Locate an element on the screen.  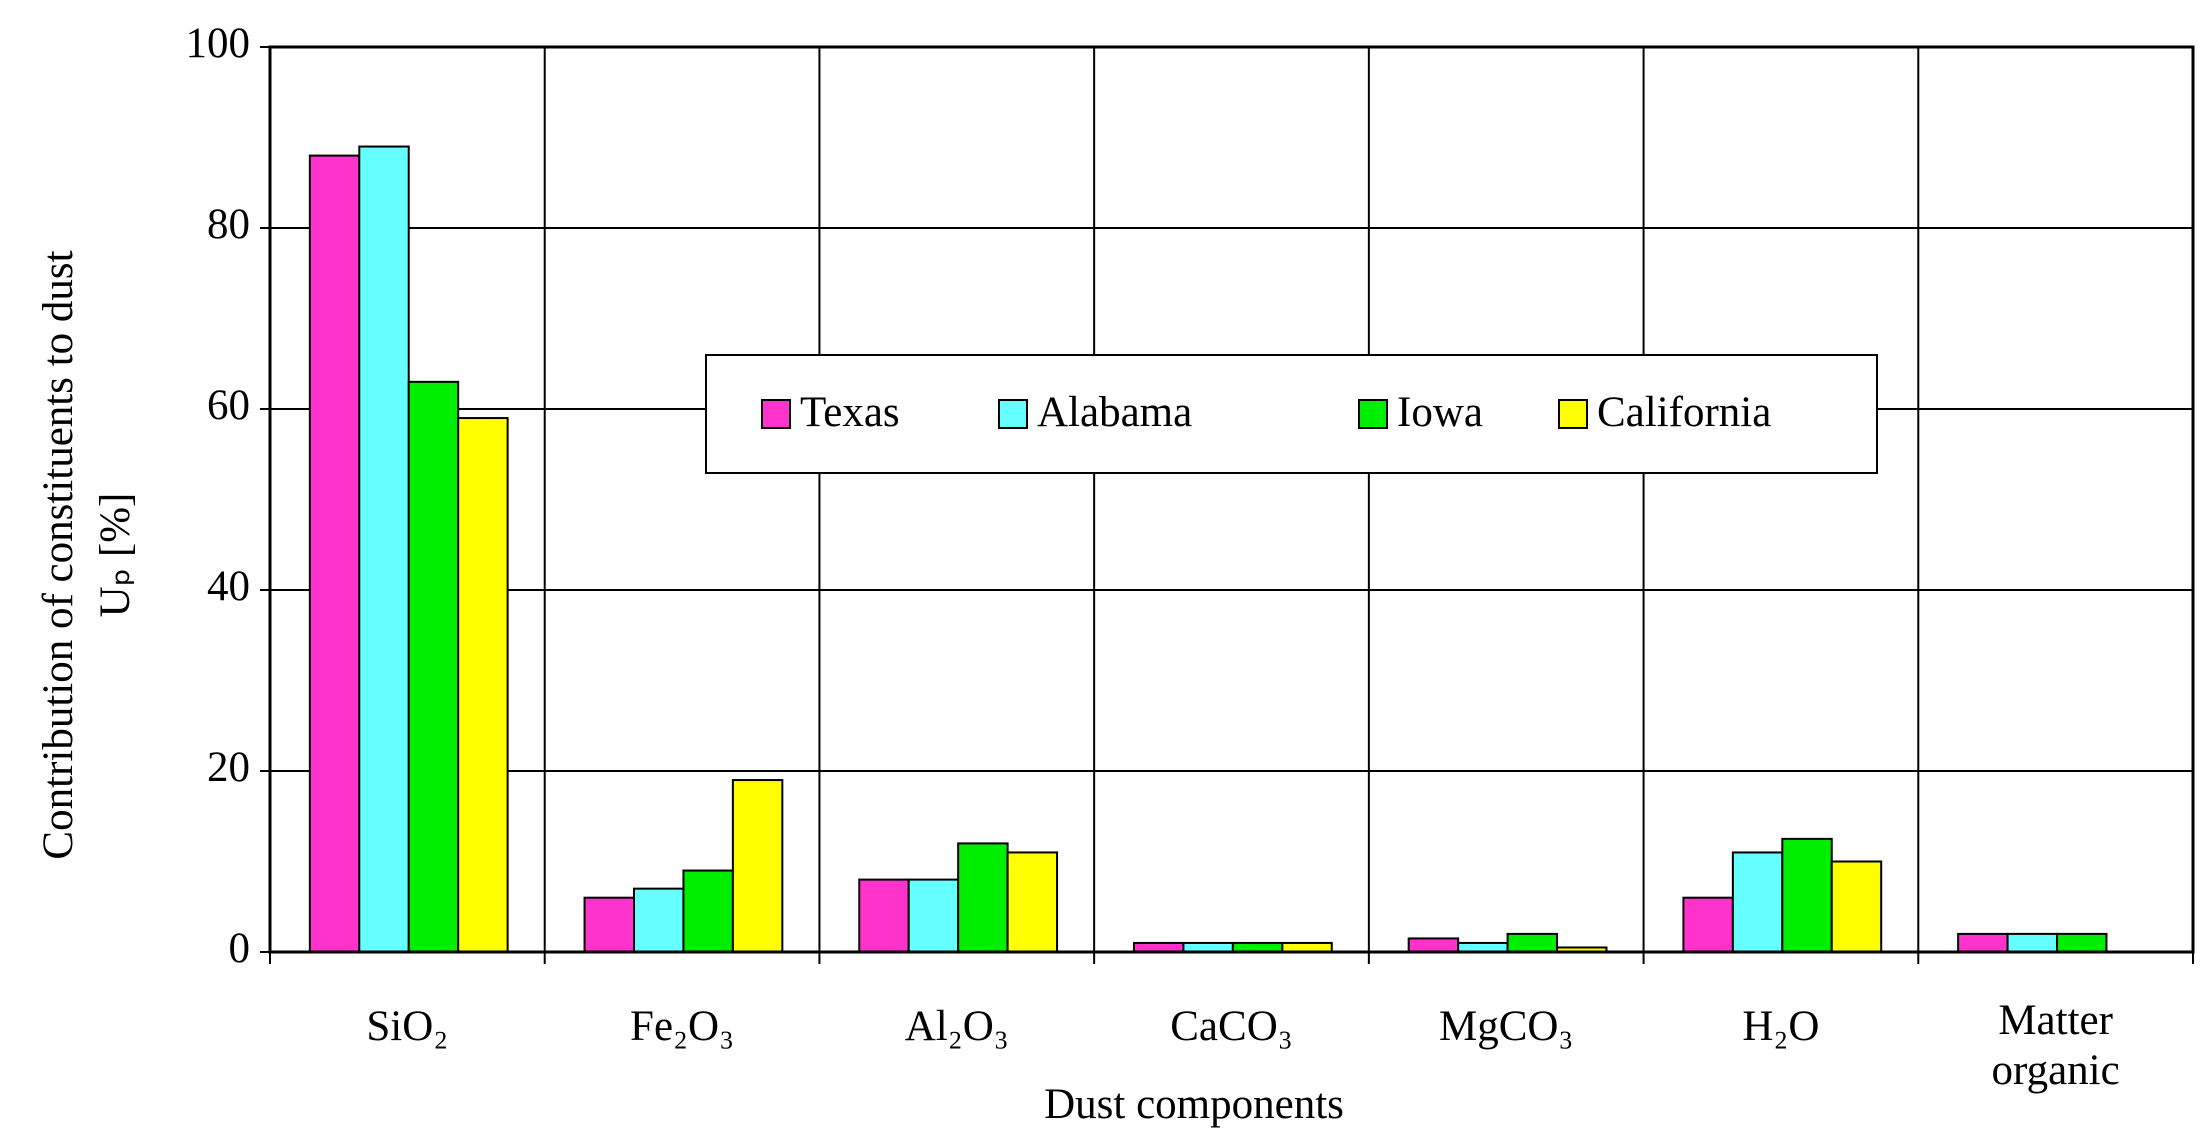
x-tick-label: Al₂O₃ is located at coordinates (957, 1026).